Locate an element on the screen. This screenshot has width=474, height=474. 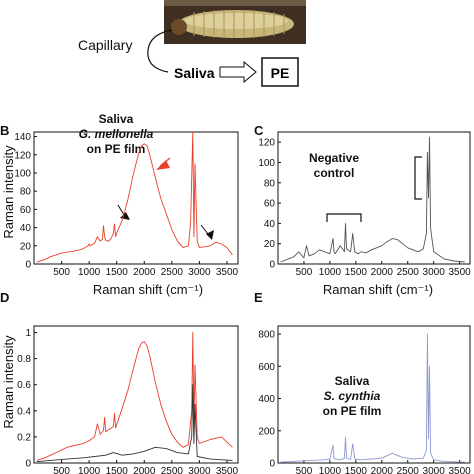
xlabel-right: Raman shift (cm⁻¹) is located at coordinates (378, 289).